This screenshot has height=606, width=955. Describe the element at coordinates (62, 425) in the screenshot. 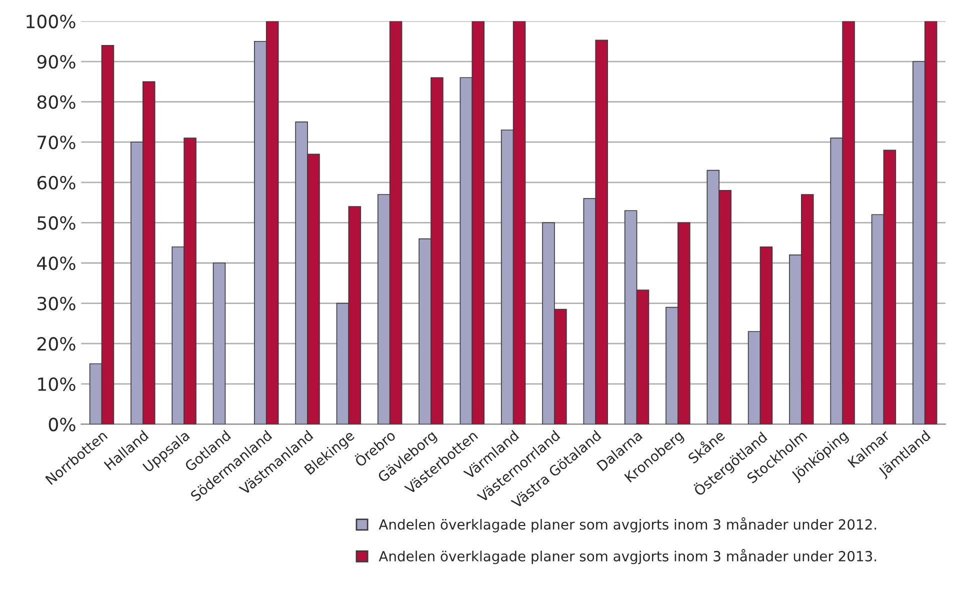

I see `y-tick-label: 0%` at that location.